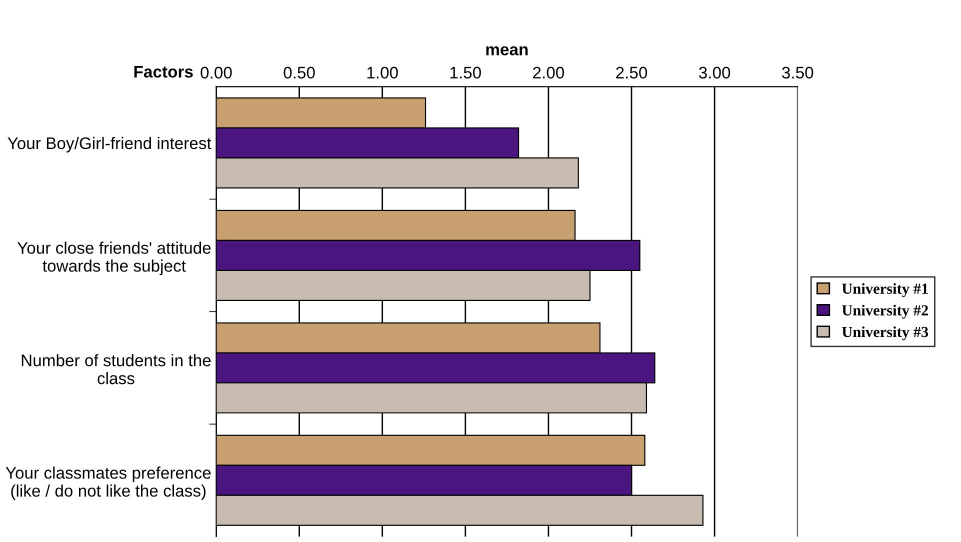 Image resolution: width=961 pixels, height=542 pixels. What do you see at coordinates (116, 369) in the screenshot?
I see `y-tick-label: Number of students in the class` at bounding box center [116, 369].